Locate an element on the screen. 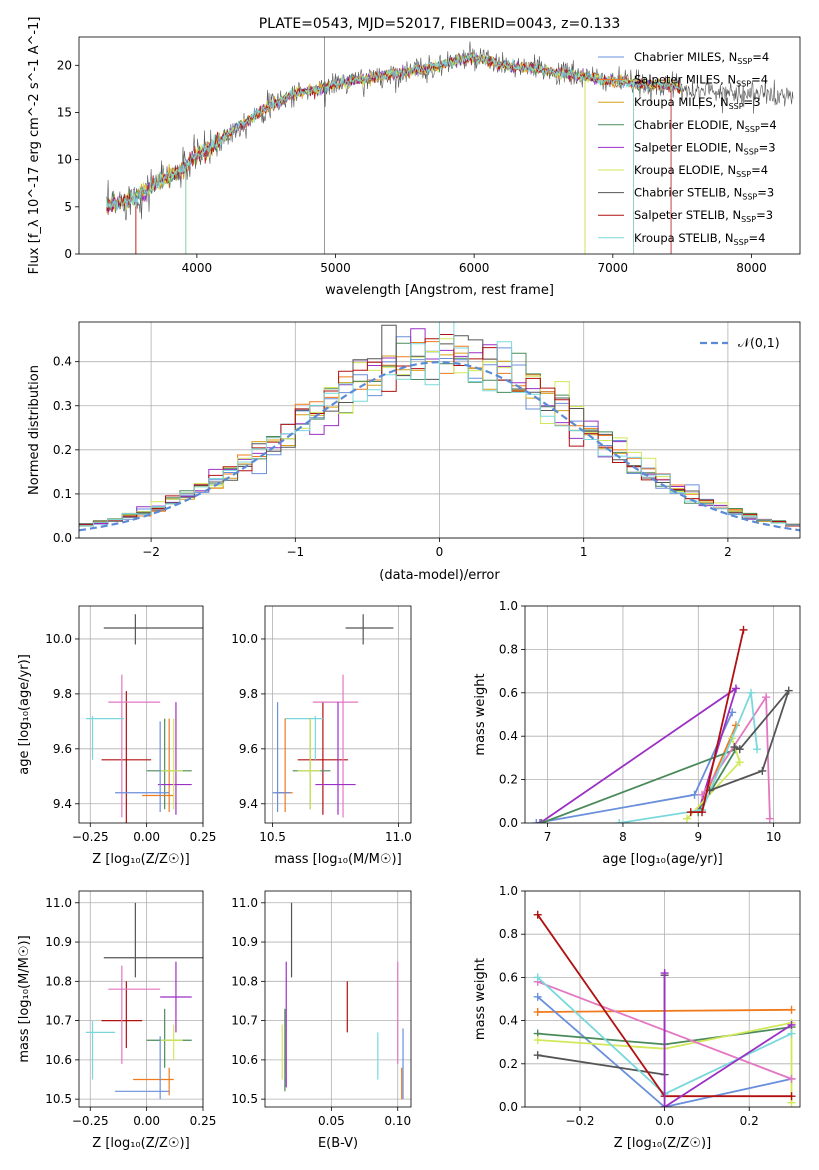 This screenshot has width=819, height=1170. x-tick-label: −0.2 is located at coordinates (579, 1121).